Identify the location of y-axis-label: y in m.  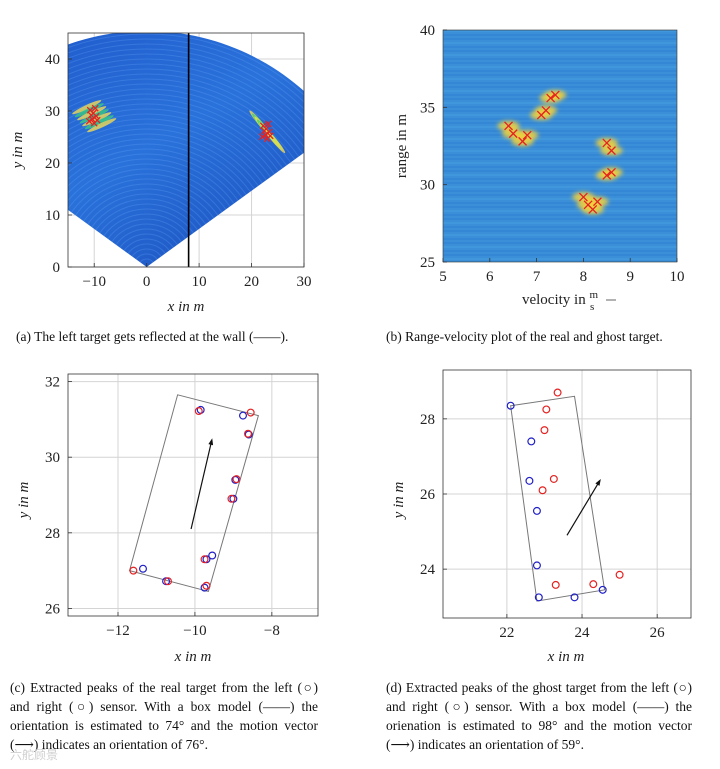
(399, 501).